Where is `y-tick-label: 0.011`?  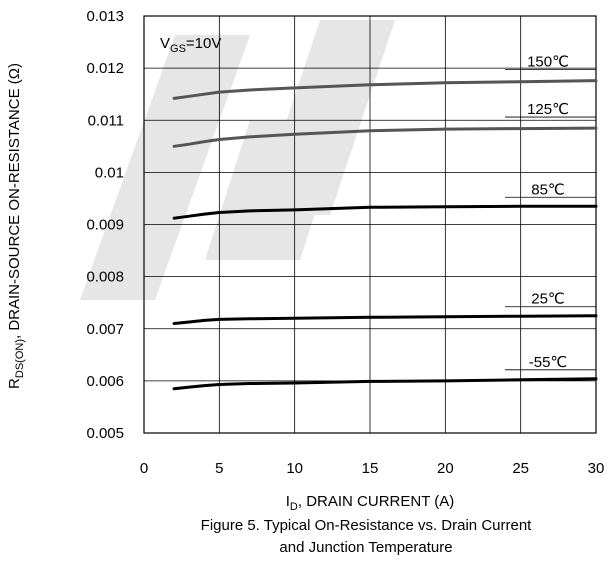 y-tick-label: 0.011 is located at coordinates (106, 120).